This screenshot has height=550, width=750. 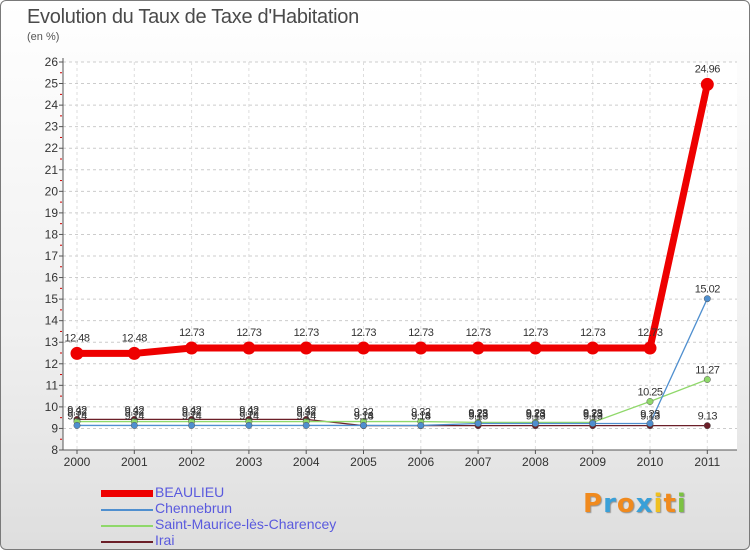 What do you see at coordinates (127, 542) in the screenshot?
I see `legend-swatch-irai` at bounding box center [127, 542].